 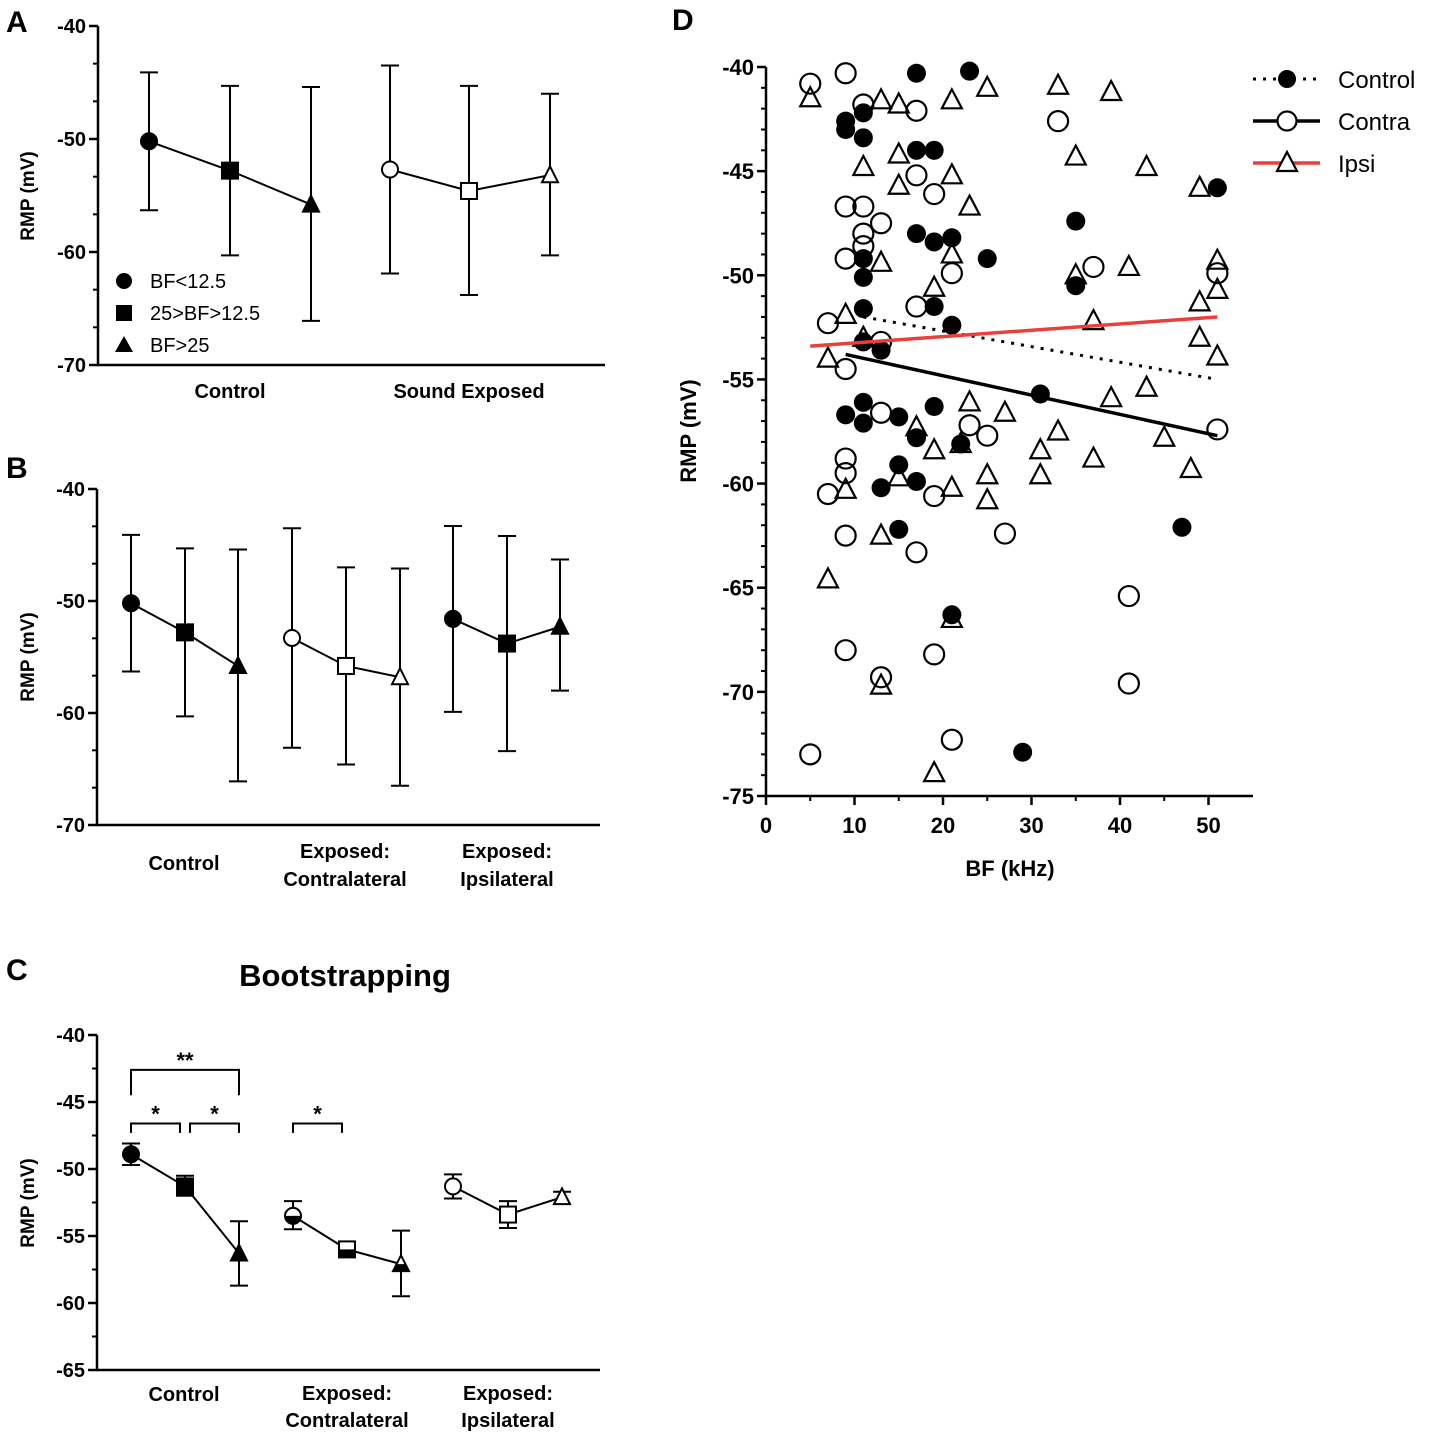 I want to click on panel-label-b: B, so click(x=17, y=468).